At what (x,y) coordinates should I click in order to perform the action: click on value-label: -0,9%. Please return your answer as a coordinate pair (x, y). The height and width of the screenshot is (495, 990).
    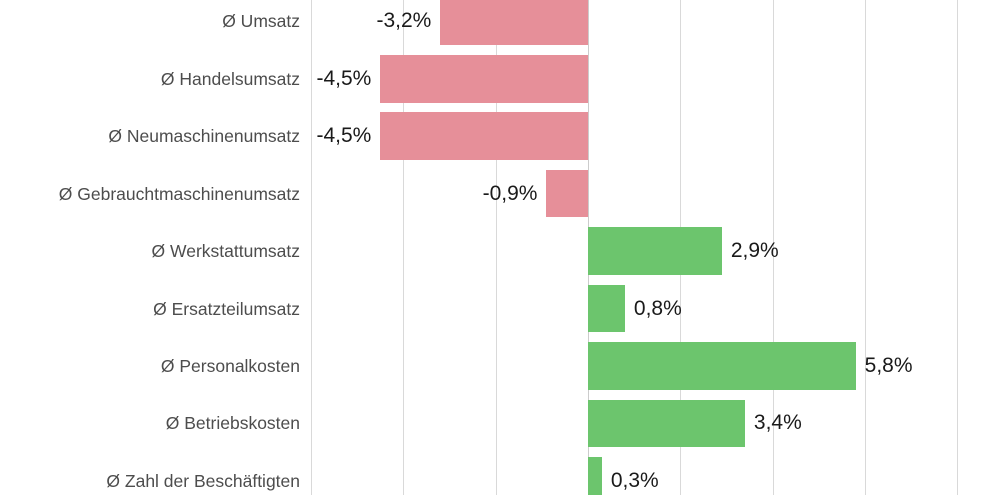
    Looking at the image, I should click on (510, 193).